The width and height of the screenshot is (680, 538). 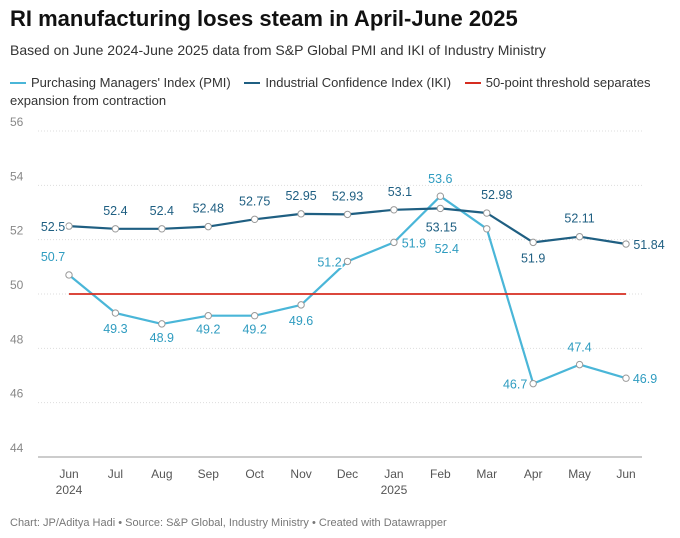 I want to click on x-tick-label: Dec, so click(x=347, y=474).